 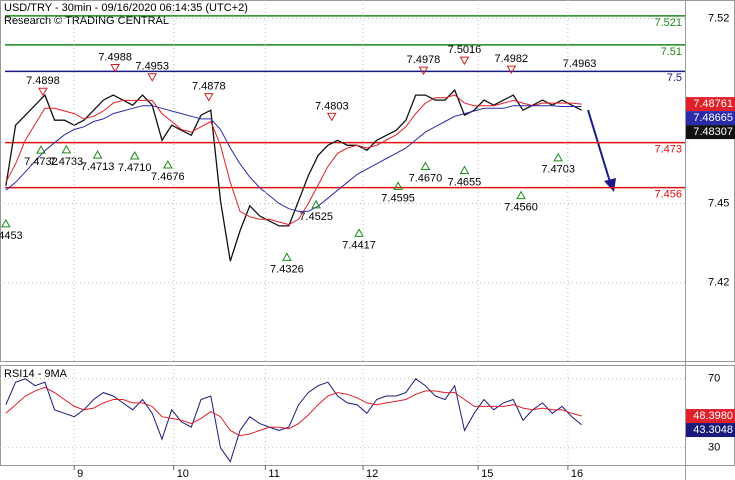 What do you see at coordinates (168, 177) in the screenshot?
I see `pivot-label: 7.4676` at bounding box center [168, 177].